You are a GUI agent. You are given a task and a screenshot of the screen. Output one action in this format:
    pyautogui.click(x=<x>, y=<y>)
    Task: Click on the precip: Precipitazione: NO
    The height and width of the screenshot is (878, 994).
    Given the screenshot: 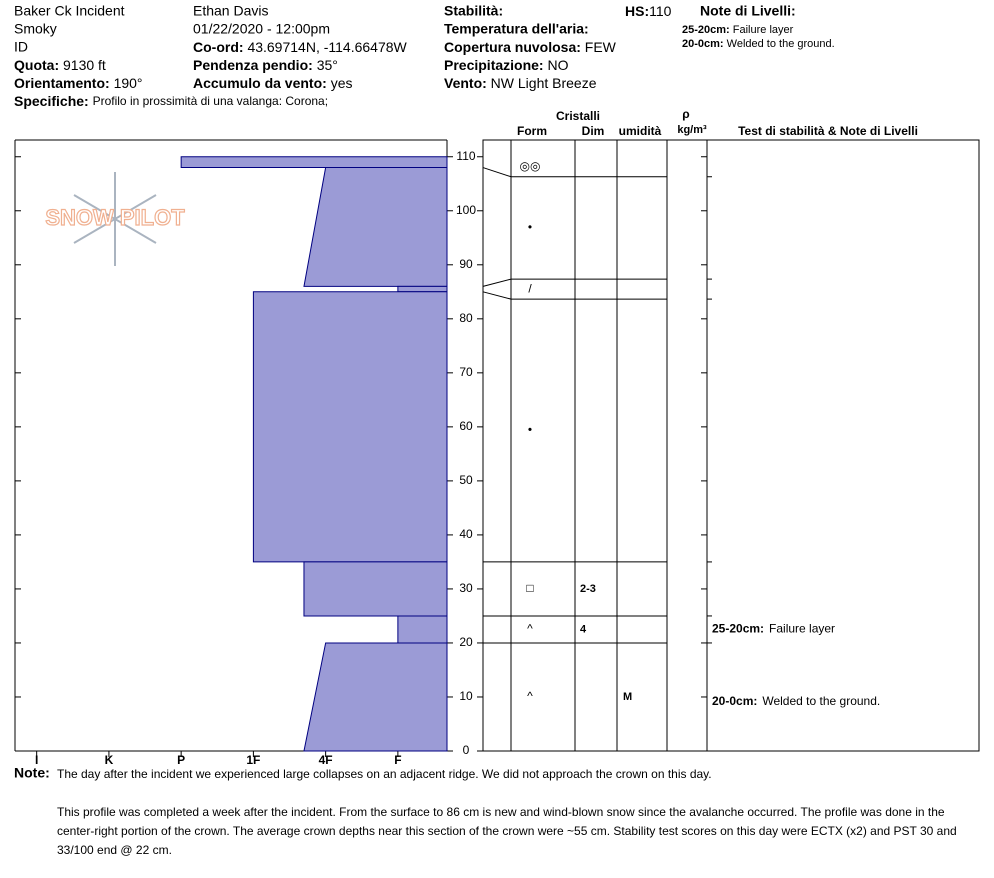 What is the action you would take?
    pyautogui.click(x=506, y=65)
    